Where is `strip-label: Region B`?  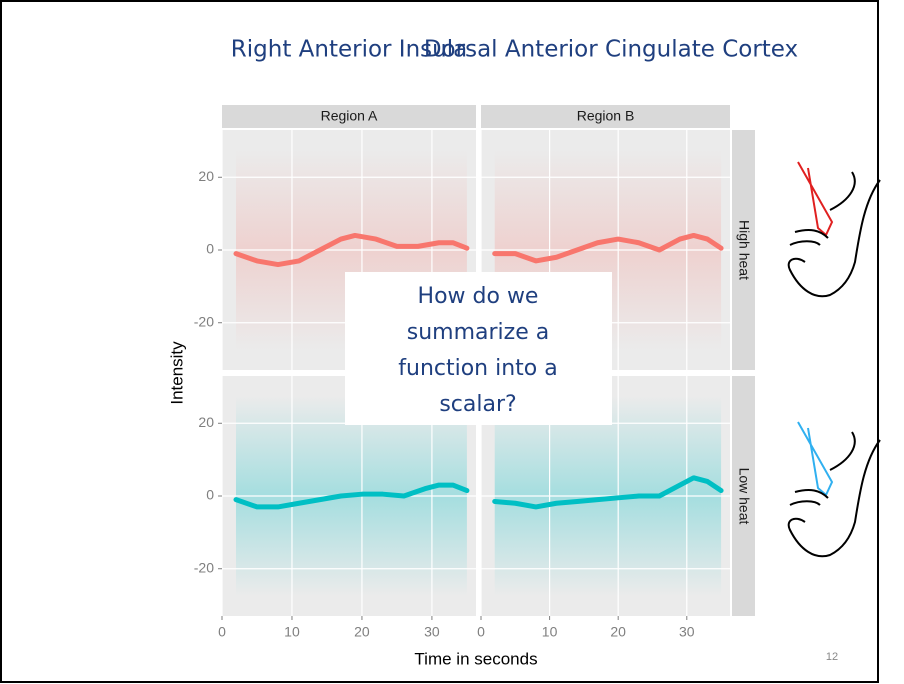
strip-label: Region B is located at coordinates (606, 116).